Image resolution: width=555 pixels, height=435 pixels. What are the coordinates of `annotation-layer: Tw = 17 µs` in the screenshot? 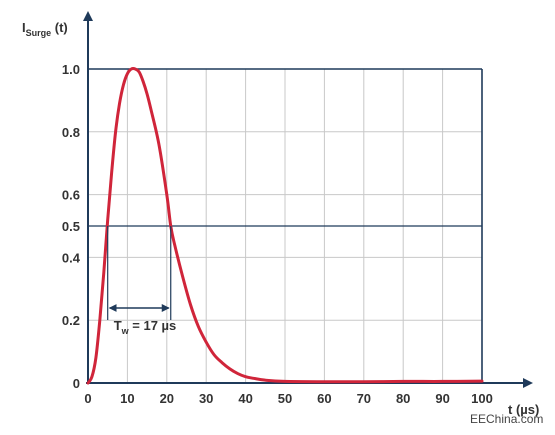 It's located at (142, 281).